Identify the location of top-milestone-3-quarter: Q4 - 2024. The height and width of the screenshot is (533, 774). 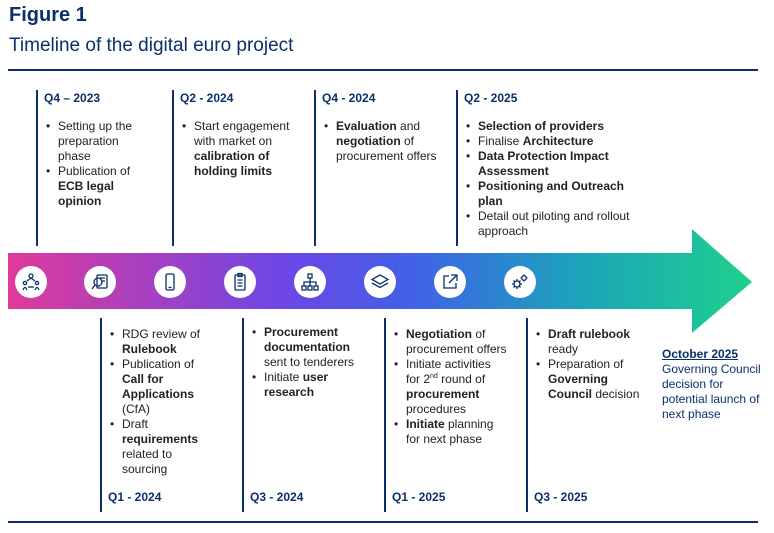
(349, 98).